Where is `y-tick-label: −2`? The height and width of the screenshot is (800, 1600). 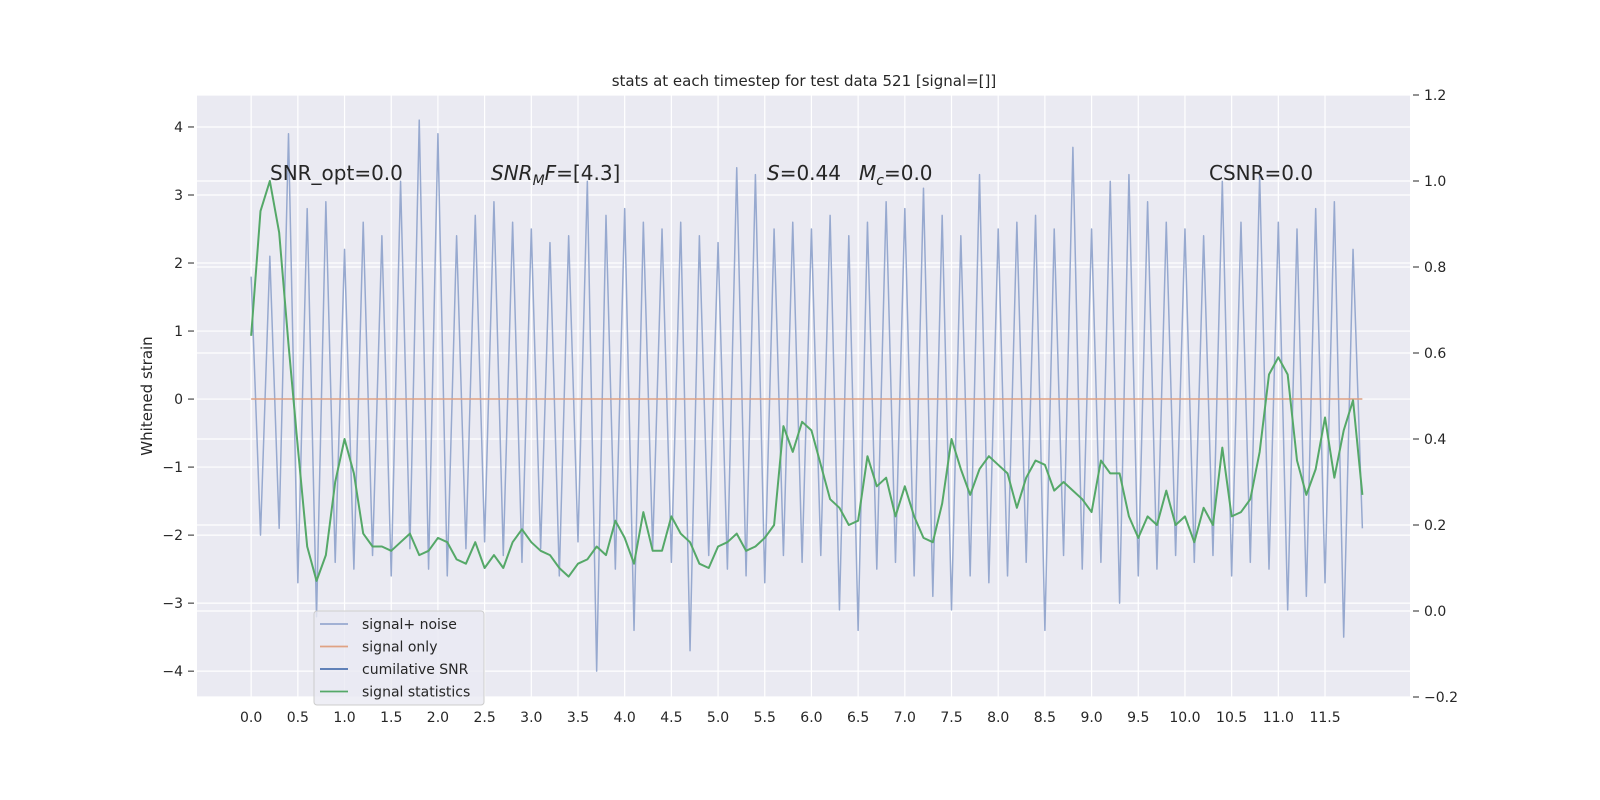 y-tick-label: −2 is located at coordinates (172, 536).